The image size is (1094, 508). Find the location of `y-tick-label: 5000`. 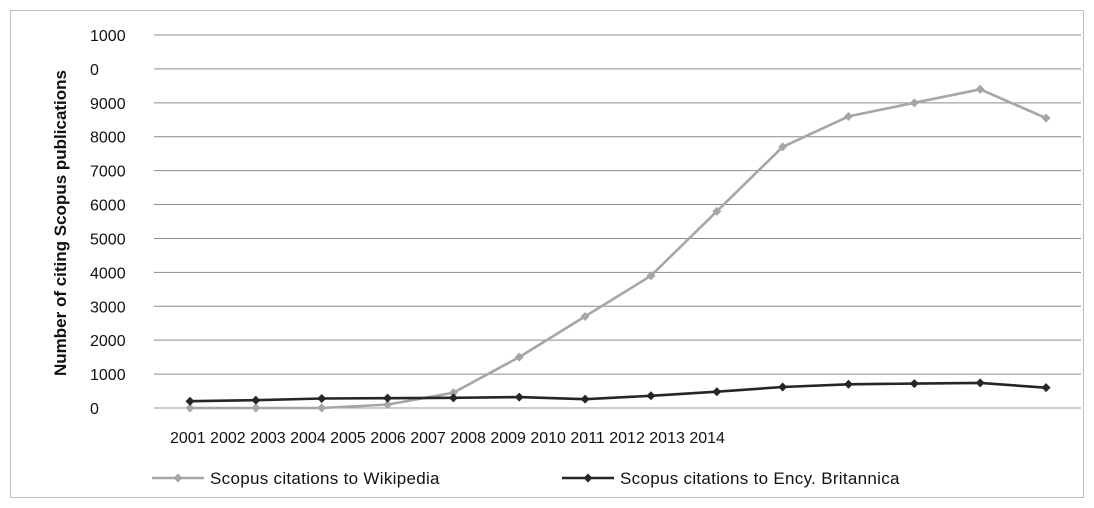

y-tick-label: 5000 is located at coordinates (108, 239).